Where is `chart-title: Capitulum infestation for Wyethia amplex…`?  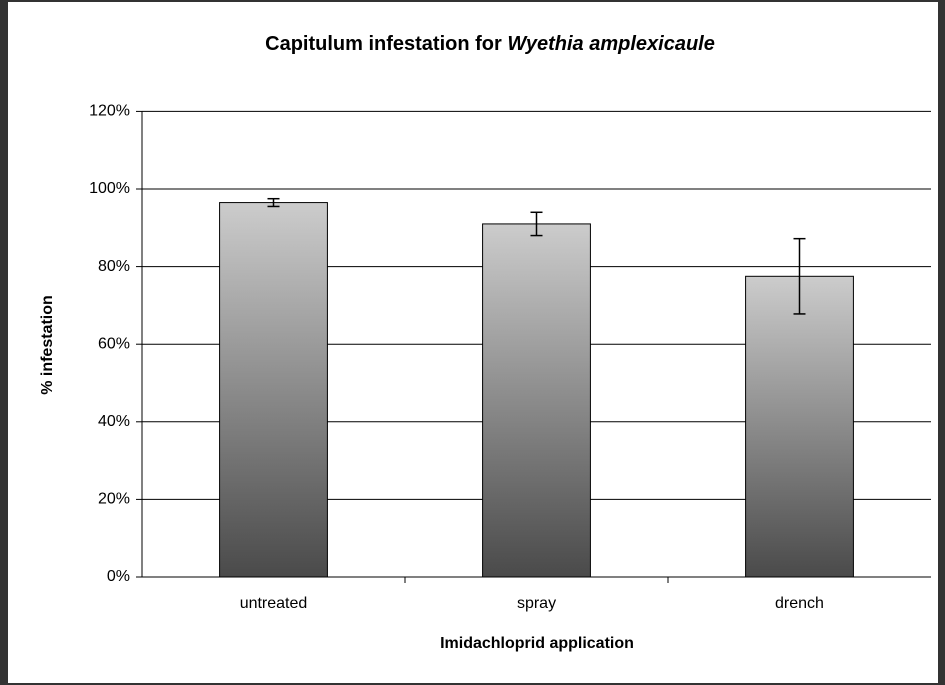 chart-title: Capitulum infestation for Wyethia amplex… is located at coordinates (490, 44).